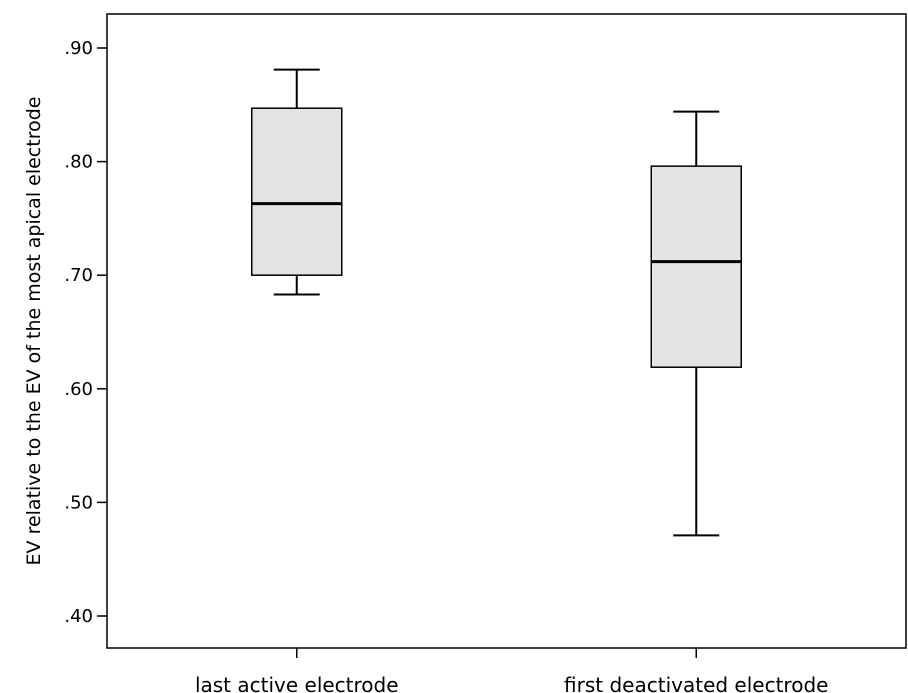  What do you see at coordinates (78, 389) in the screenshot?
I see `y-tick-label: .60` at bounding box center [78, 389].